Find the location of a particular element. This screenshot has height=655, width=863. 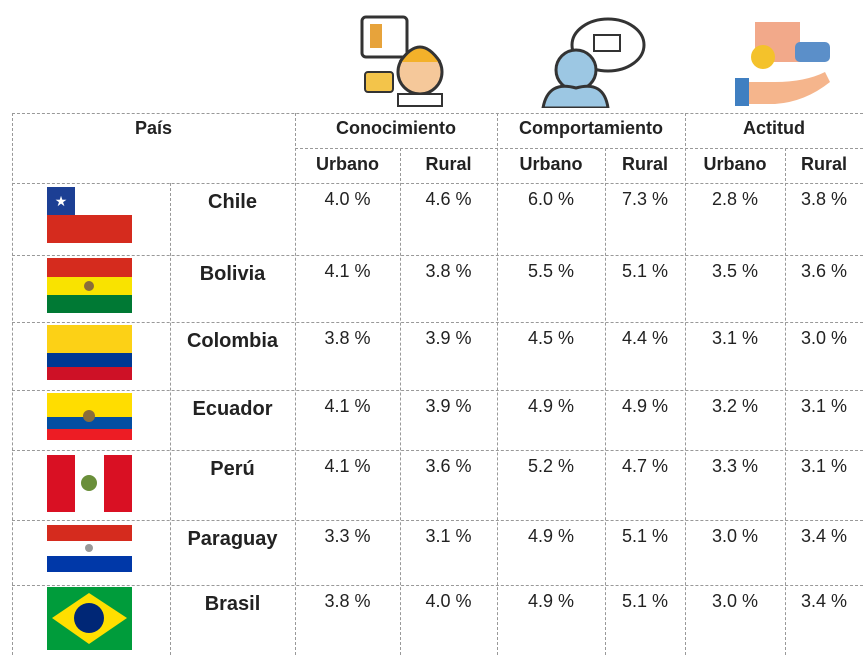

value-cell: 4.7 % is located at coordinates (645, 466).